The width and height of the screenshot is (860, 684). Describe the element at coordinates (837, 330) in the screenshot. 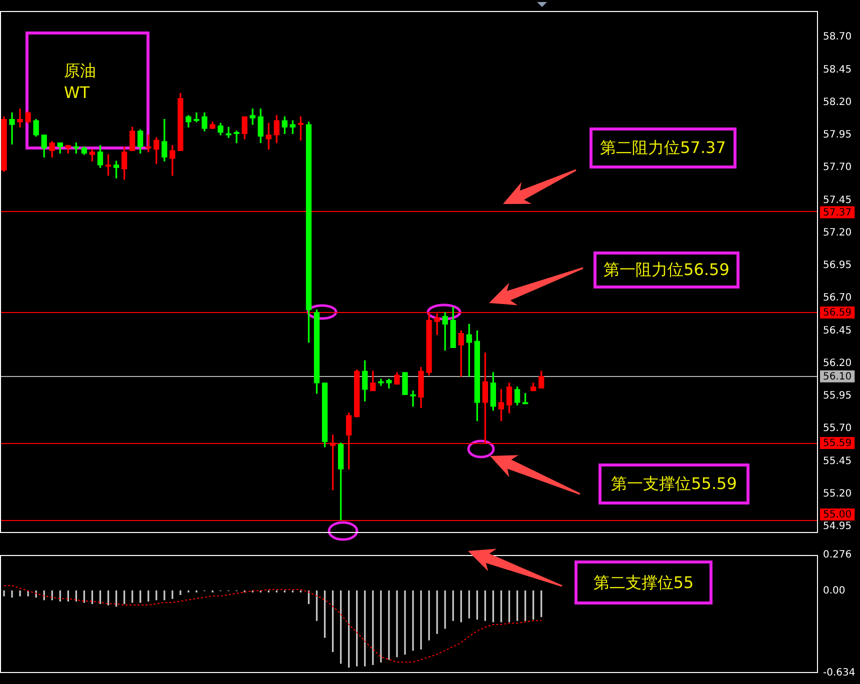

I see `y-tick-label: 56.45` at that location.